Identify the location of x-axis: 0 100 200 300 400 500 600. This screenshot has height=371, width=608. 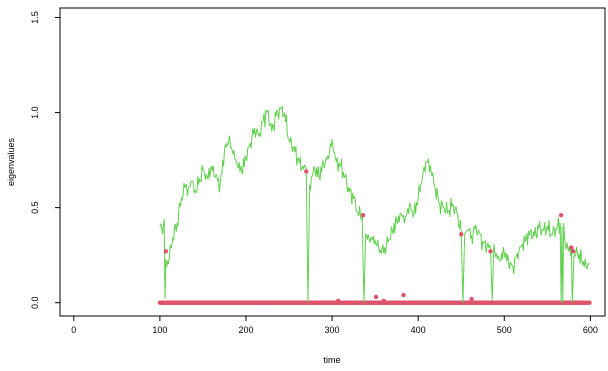
(334, 325).